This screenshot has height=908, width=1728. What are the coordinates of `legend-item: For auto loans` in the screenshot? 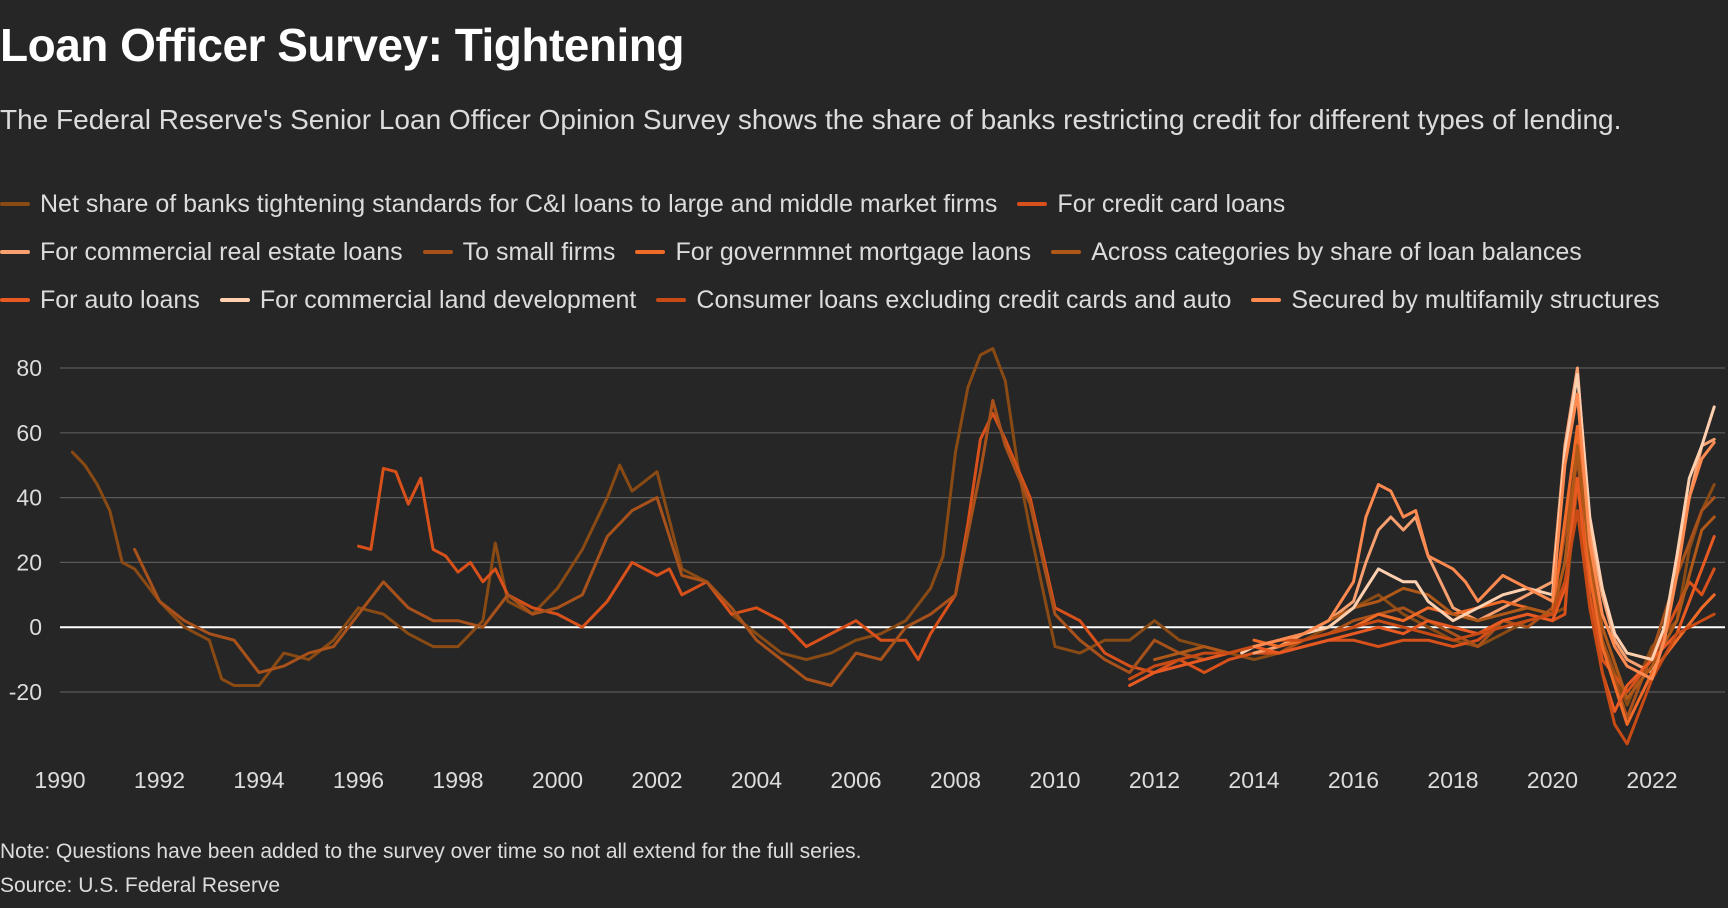 It's located at (100, 300).